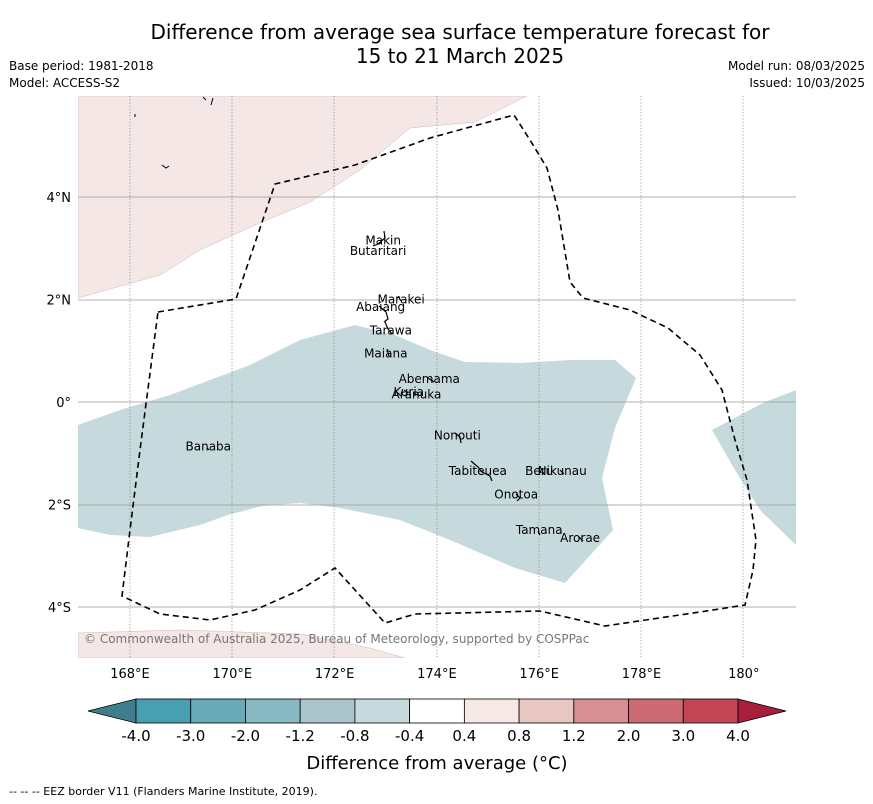 The height and width of the screenshot is (804, 873). I want to click on island-label-aranuka: Aranuka, so click(417, 394).